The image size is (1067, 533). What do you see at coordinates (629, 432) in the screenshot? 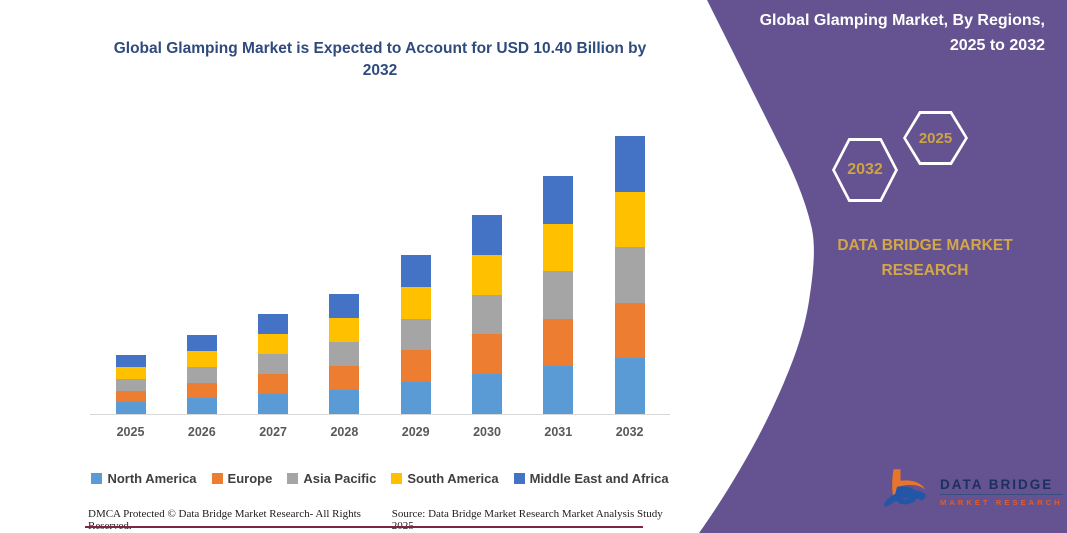
I see `x-axis-label-2032: 2032` at bounding box center [629, 432].